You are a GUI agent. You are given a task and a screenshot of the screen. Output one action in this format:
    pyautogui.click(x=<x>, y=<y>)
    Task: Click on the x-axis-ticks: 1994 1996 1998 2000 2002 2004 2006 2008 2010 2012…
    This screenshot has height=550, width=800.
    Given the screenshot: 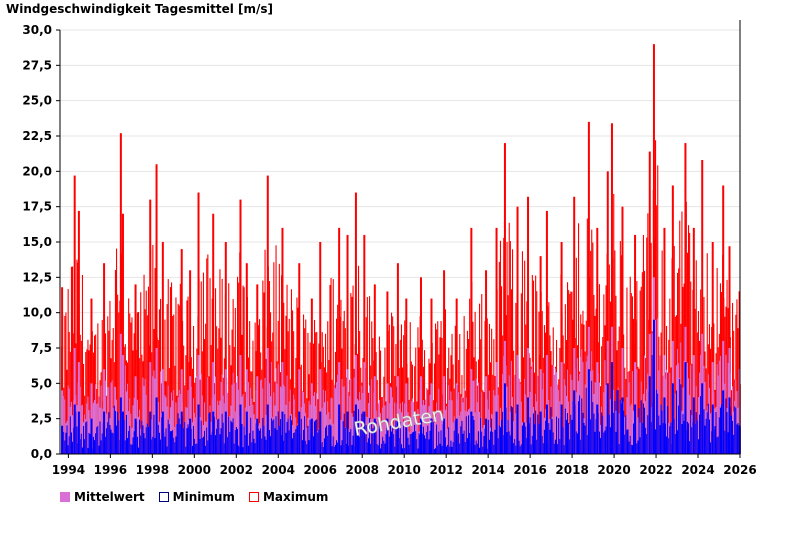 What is the action you would take?
    pyautogui.click(x=404, y=465)
    